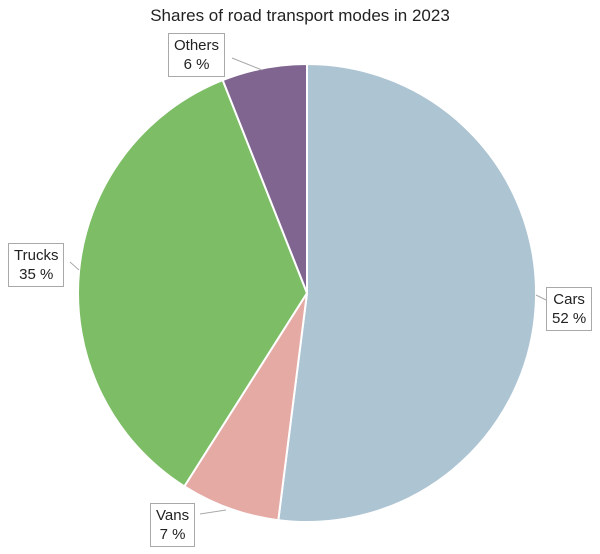 This screenshot has height=554, width=600. What do you see at coordinates (36, 274) in the screenshot?
I see `callout-trucks-value: 35 %` at bounding box center [36, 274].